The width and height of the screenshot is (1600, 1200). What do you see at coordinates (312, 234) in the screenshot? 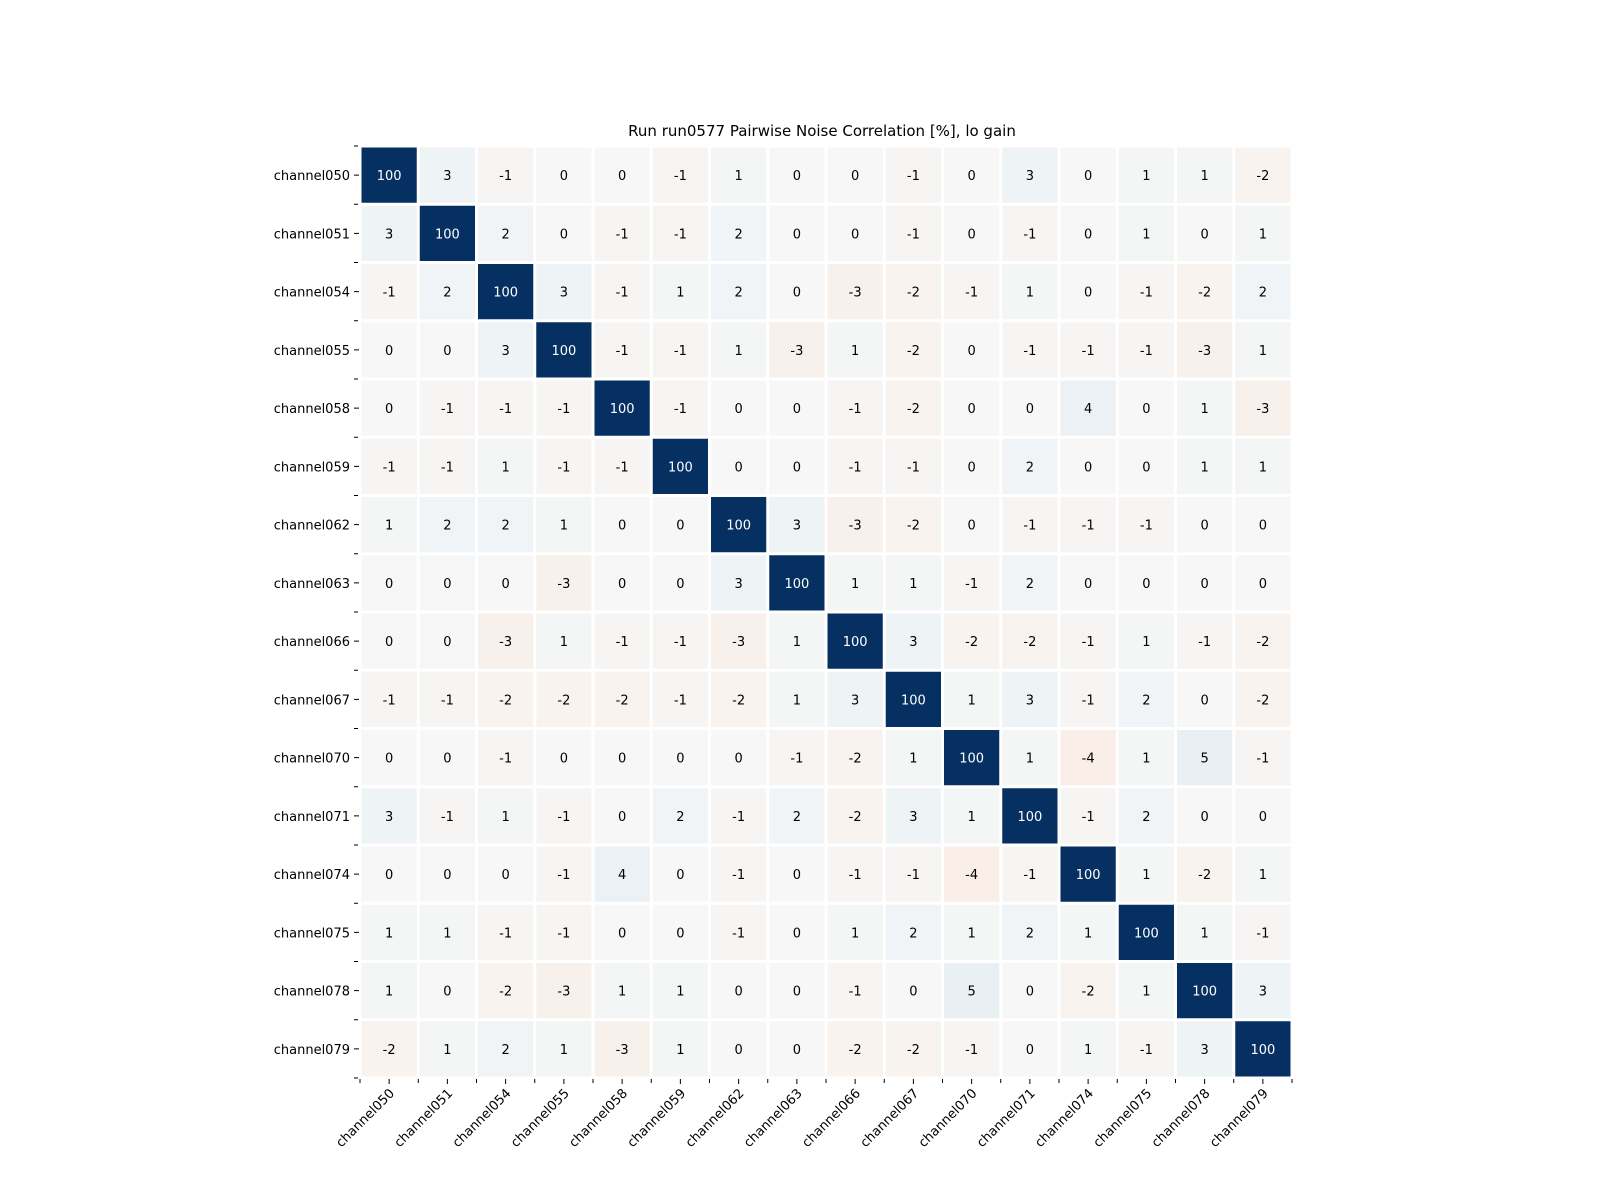
I see `y-tick-label: channel051` at bounding box center [312, 234].